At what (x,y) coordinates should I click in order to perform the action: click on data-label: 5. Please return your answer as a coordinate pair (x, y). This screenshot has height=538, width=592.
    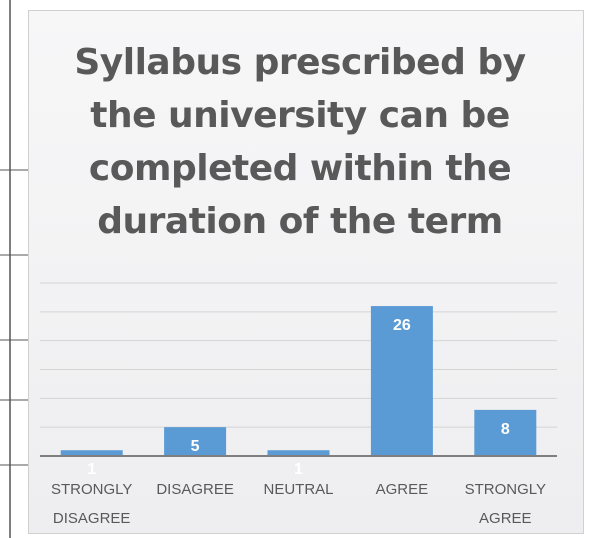
    Looking at the image, I should click on (195, 446).